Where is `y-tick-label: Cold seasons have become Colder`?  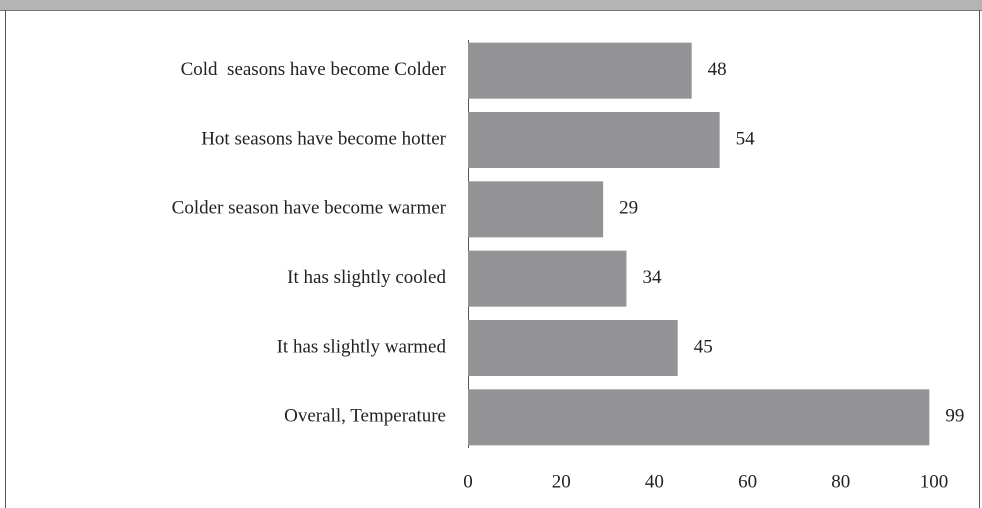
y-tick-label: Cold seasons have become Colder is located at coordinates (314, 69).